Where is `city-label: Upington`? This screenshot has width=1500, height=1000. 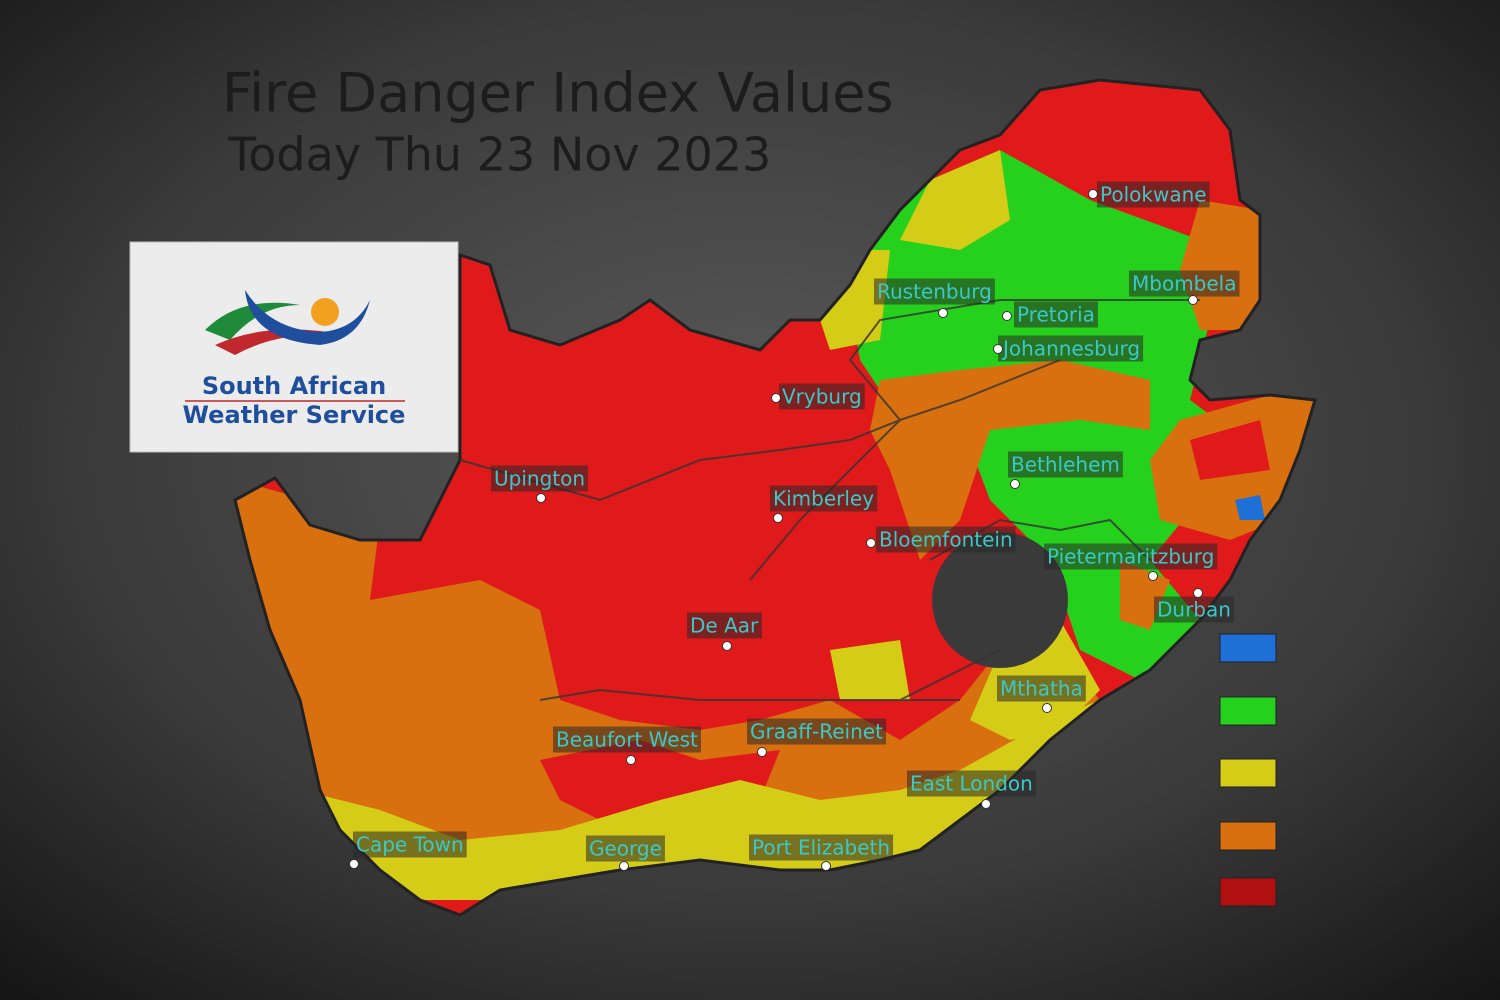
city-label: Upington is located at coordinates (539, 479).